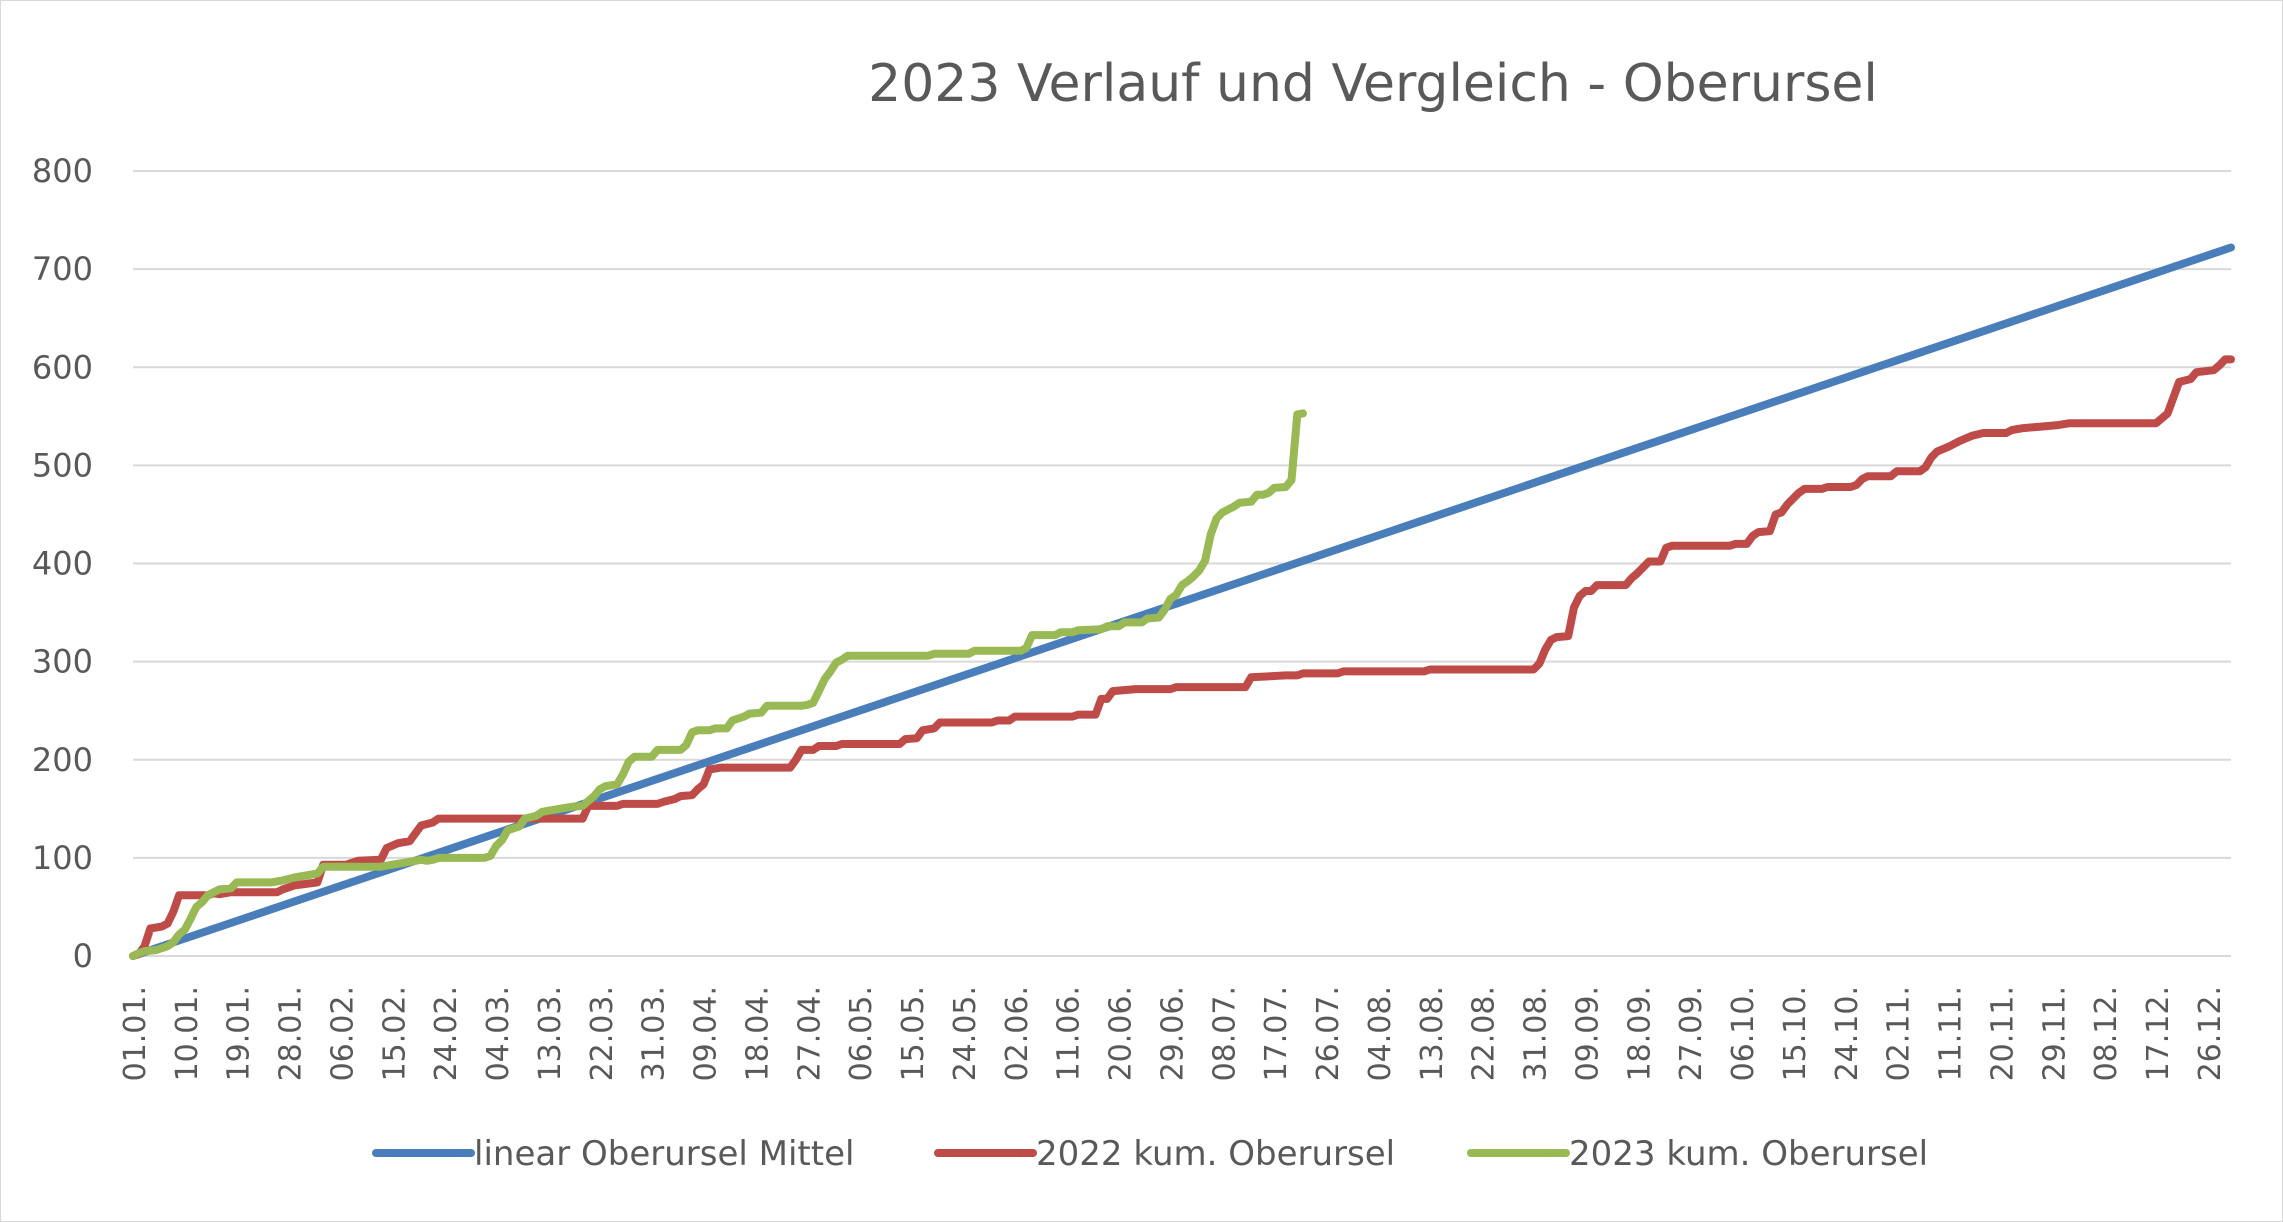 The width and height of the screenshot is (2283, 1222). What do you see at coordinates (83, 956) in the screenshot?
I see `y-tick-label: 0` at bounding box center [83, 956].